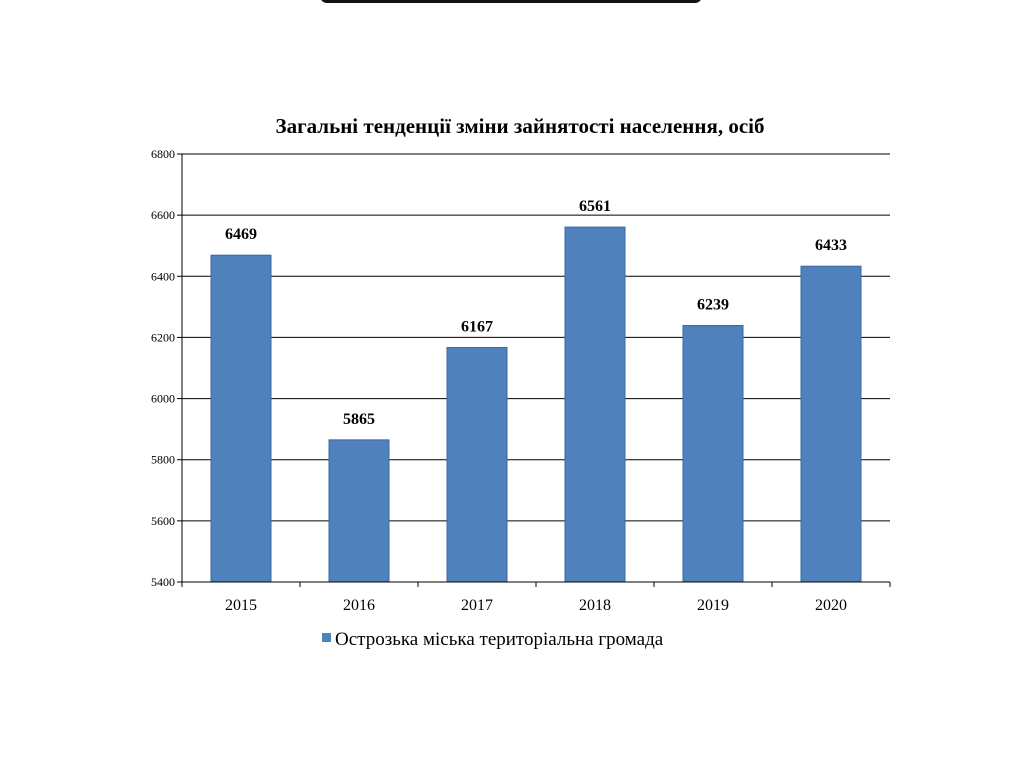 The width and height of the screenshot is (1020, 768). I want to click on data-label: 6469, so click(241, 234).